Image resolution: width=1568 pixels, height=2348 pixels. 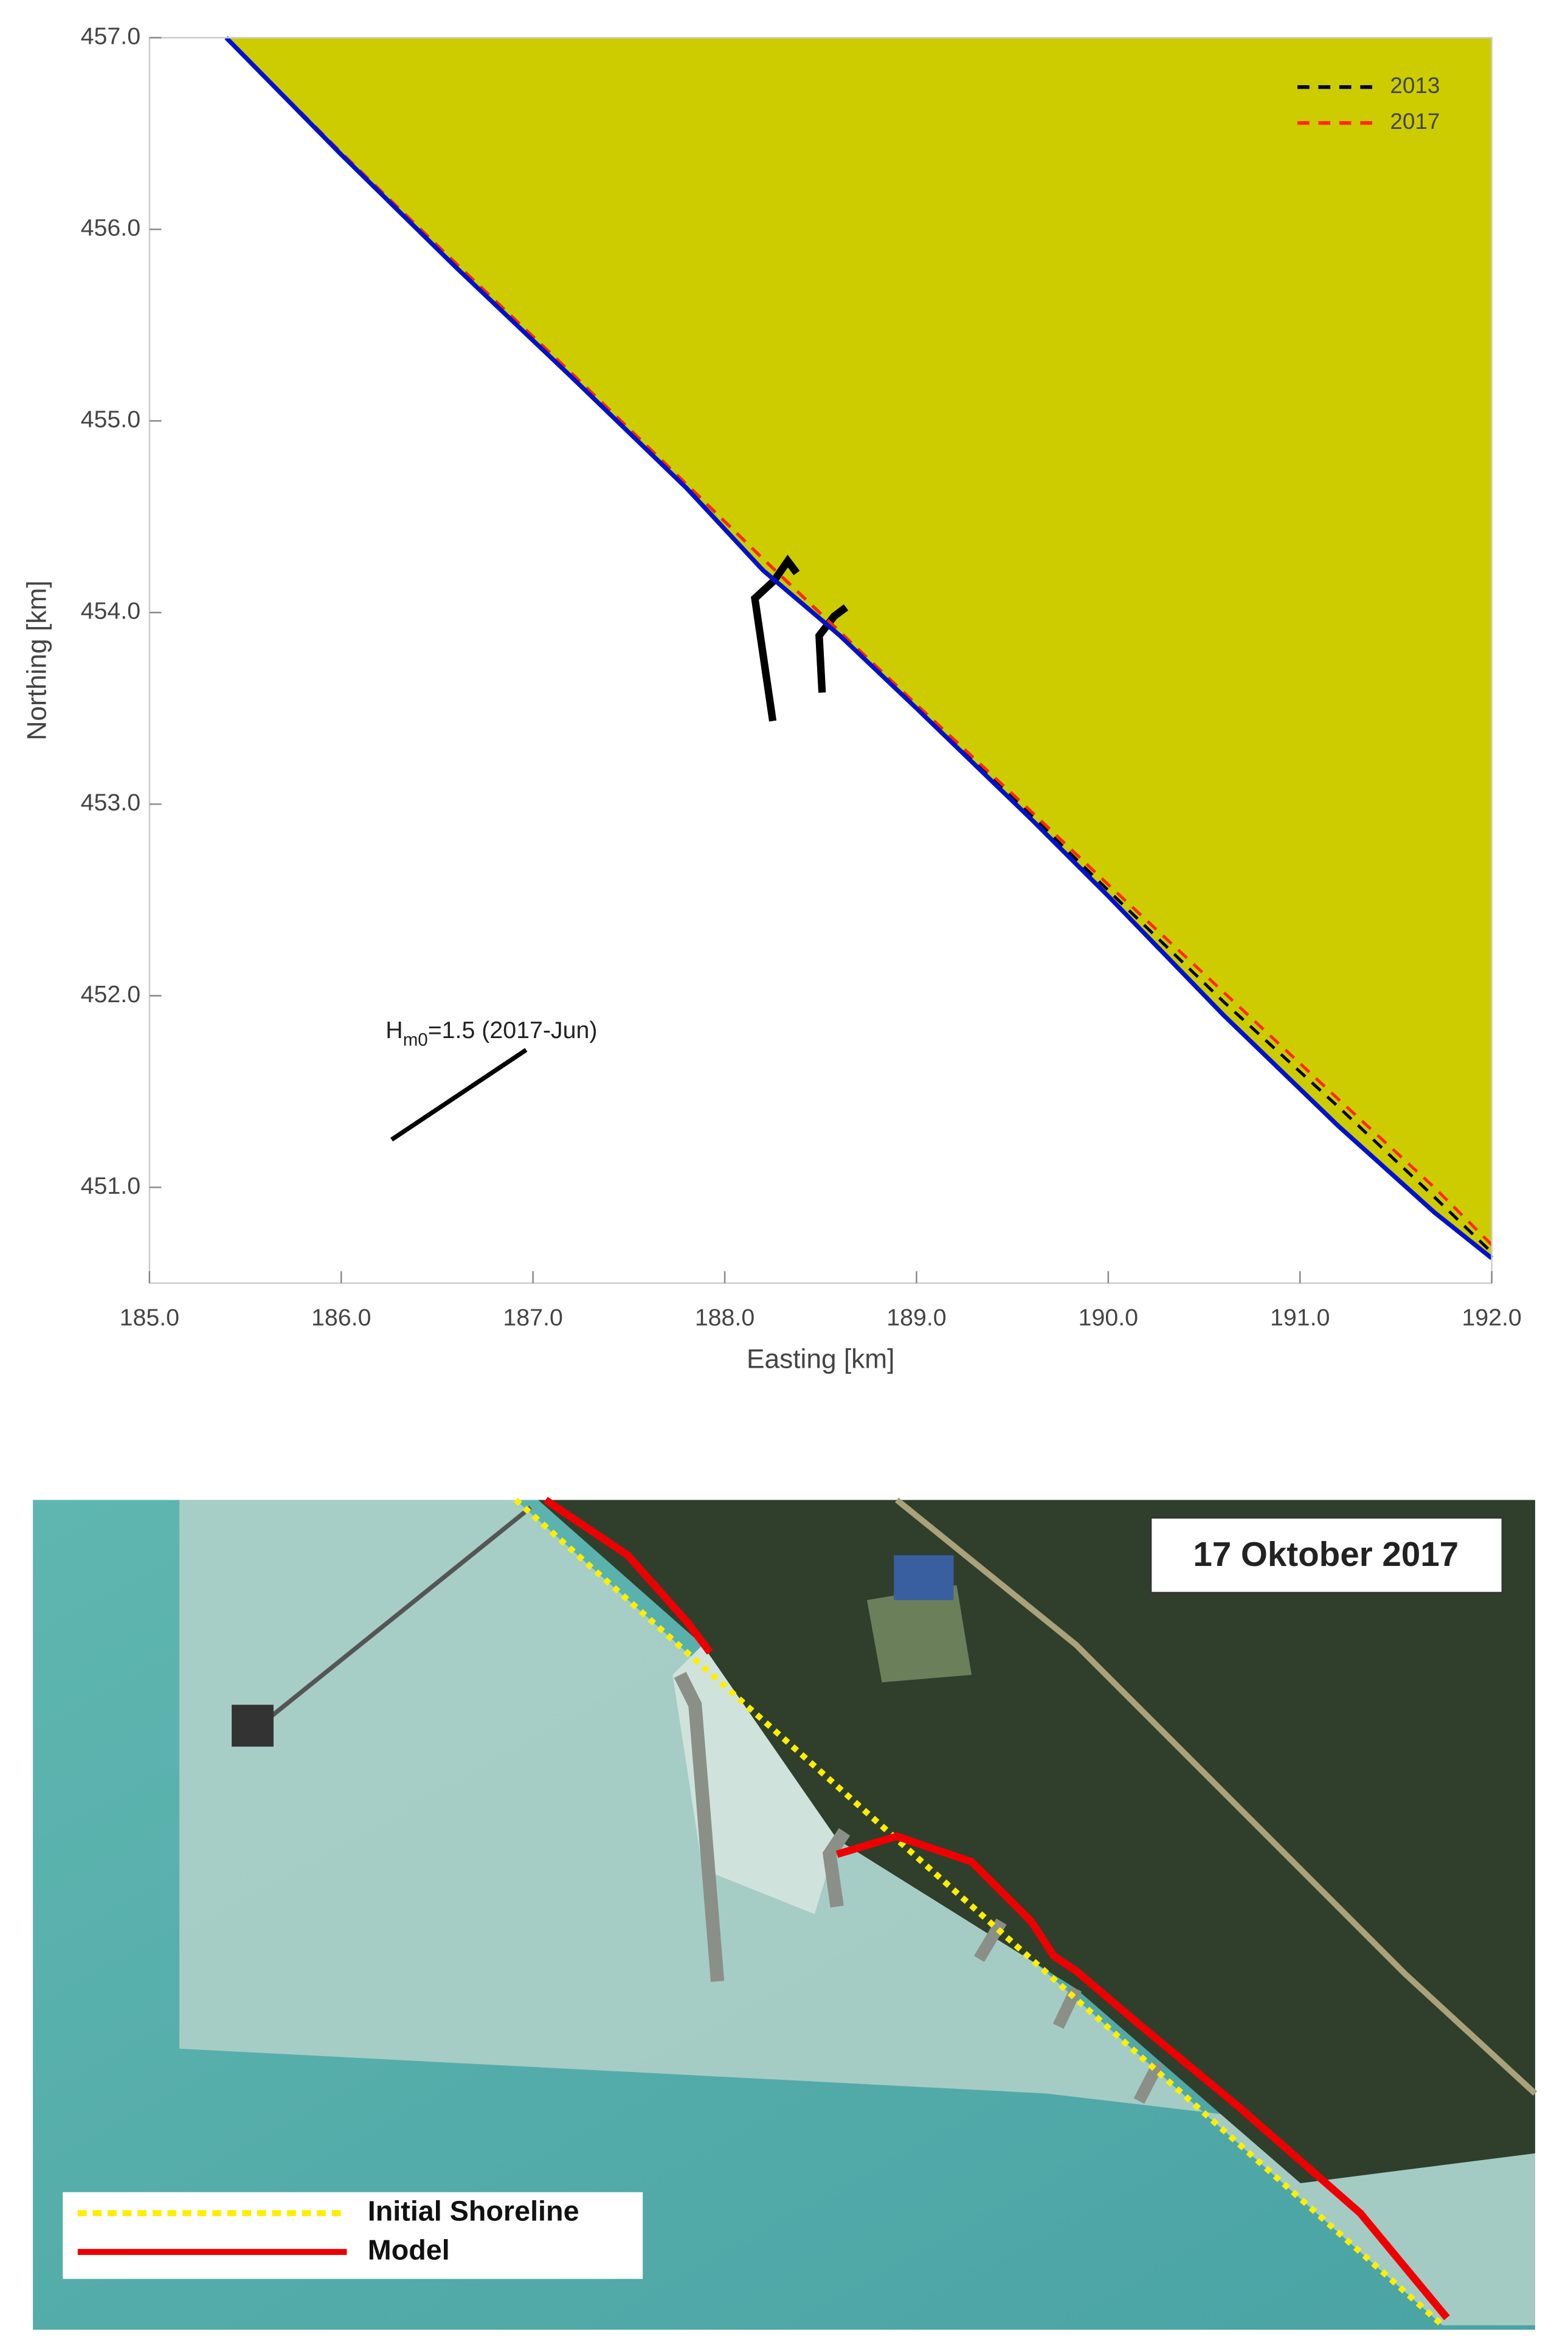 What do you see at coordinates (385, 1624) in the screenshot?
I see `pier` at bounding box center [385, 1624].